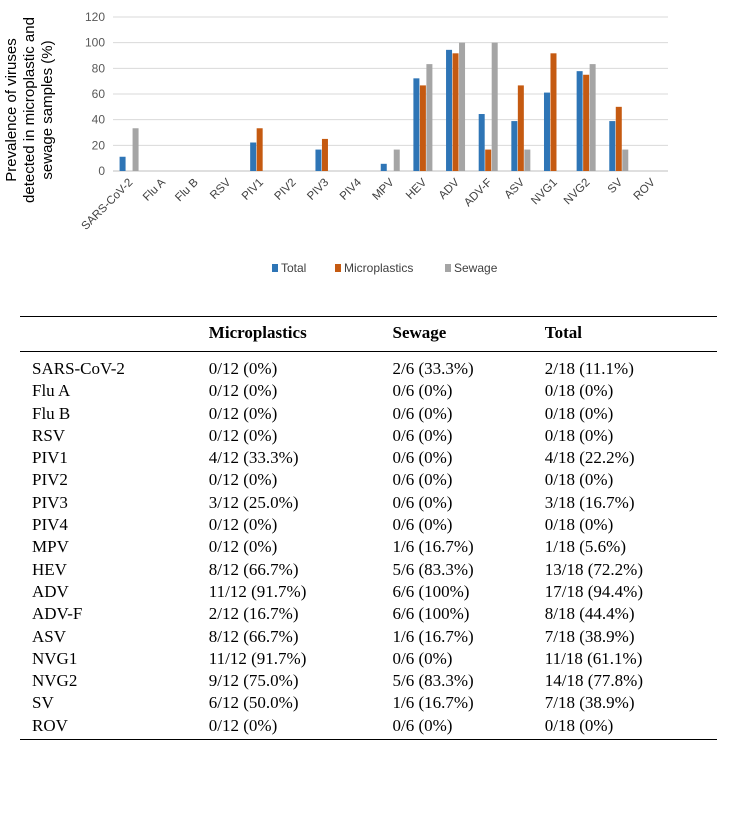 The height and width of the screenshot is (825, 737). What do you see at coordinates (589, 368) in the screenshot?
I see `cell-total: 2/18 (11.1%)` at bounding box center [589, 368].